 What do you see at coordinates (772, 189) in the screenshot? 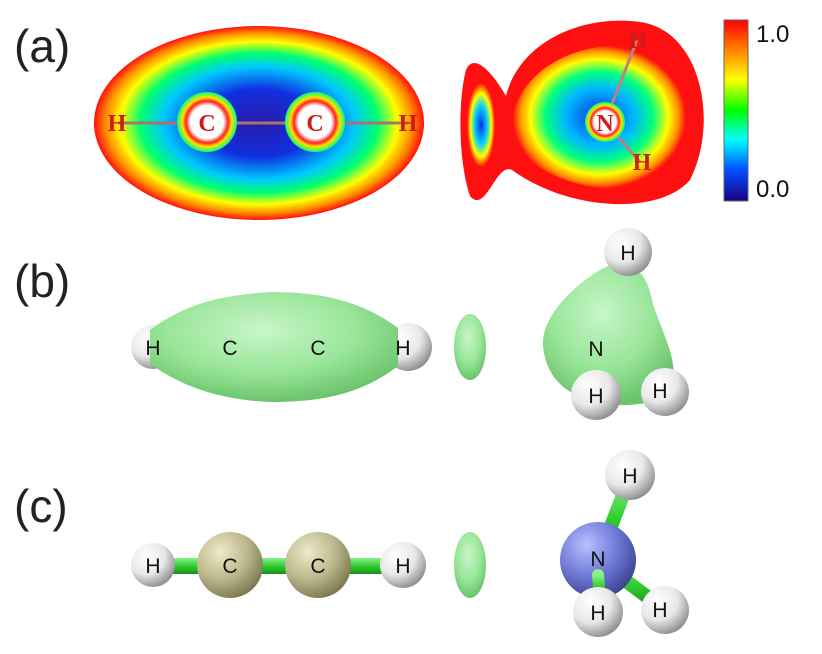
I see `colorbar-min-label: 0.0` at bounding box center [772, 189].